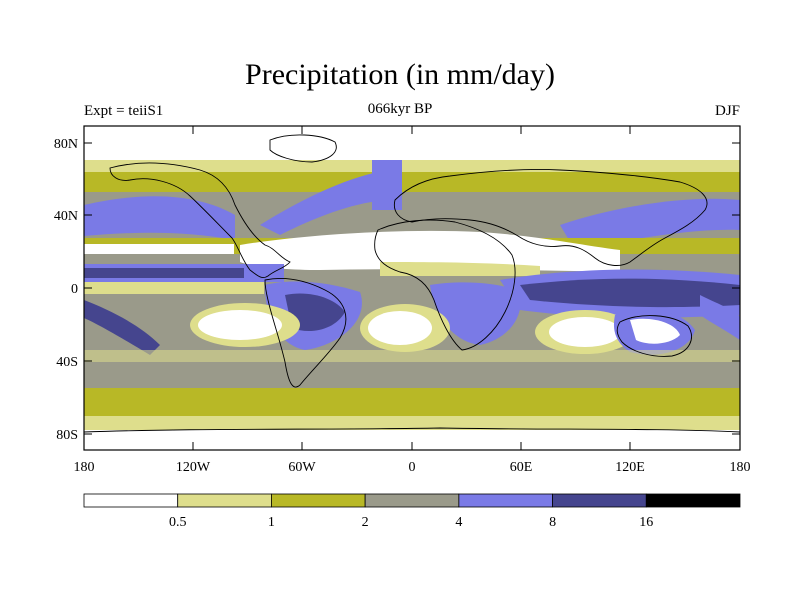  Describe the element at coordinates (650, 224) in the screenshot. I see `wpacific-storm-track` at that location.